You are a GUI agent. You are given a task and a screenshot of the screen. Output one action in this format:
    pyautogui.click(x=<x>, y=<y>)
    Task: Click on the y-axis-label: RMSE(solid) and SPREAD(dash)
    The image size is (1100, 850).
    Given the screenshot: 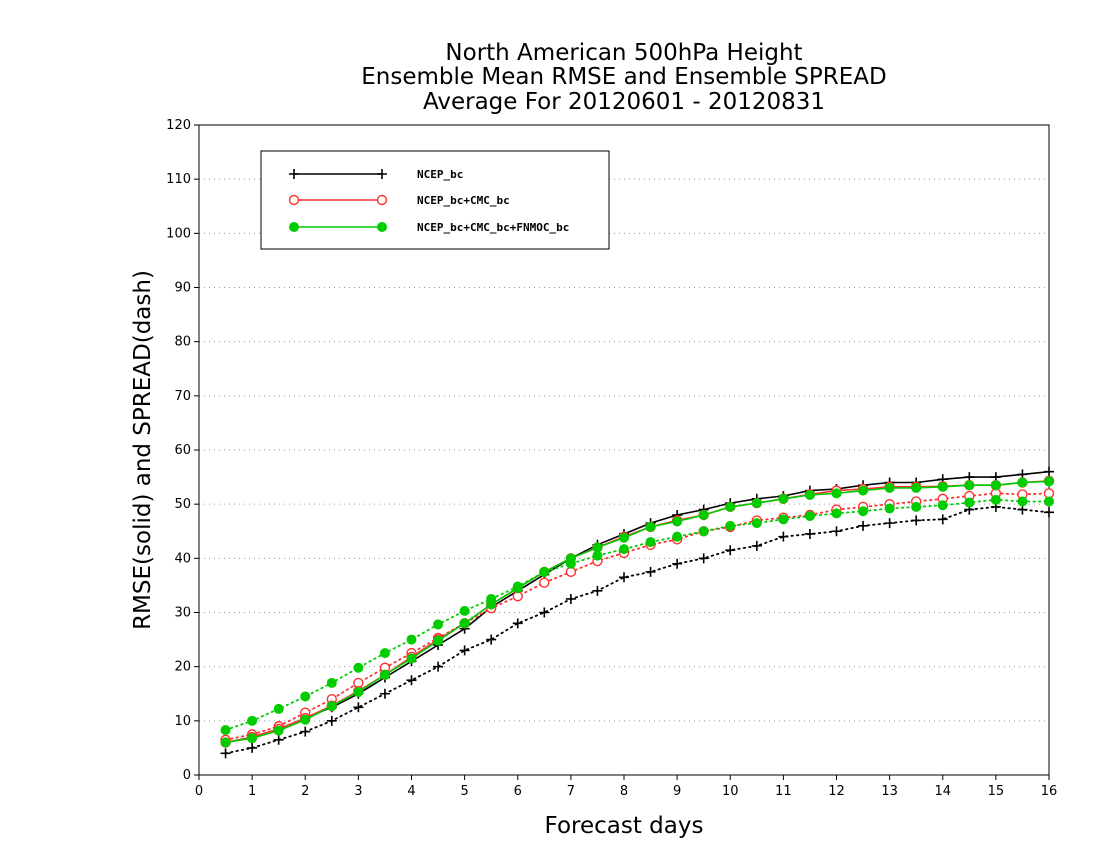 What is the action you would take?
    pyautogui.click(x=143, y=450)
    